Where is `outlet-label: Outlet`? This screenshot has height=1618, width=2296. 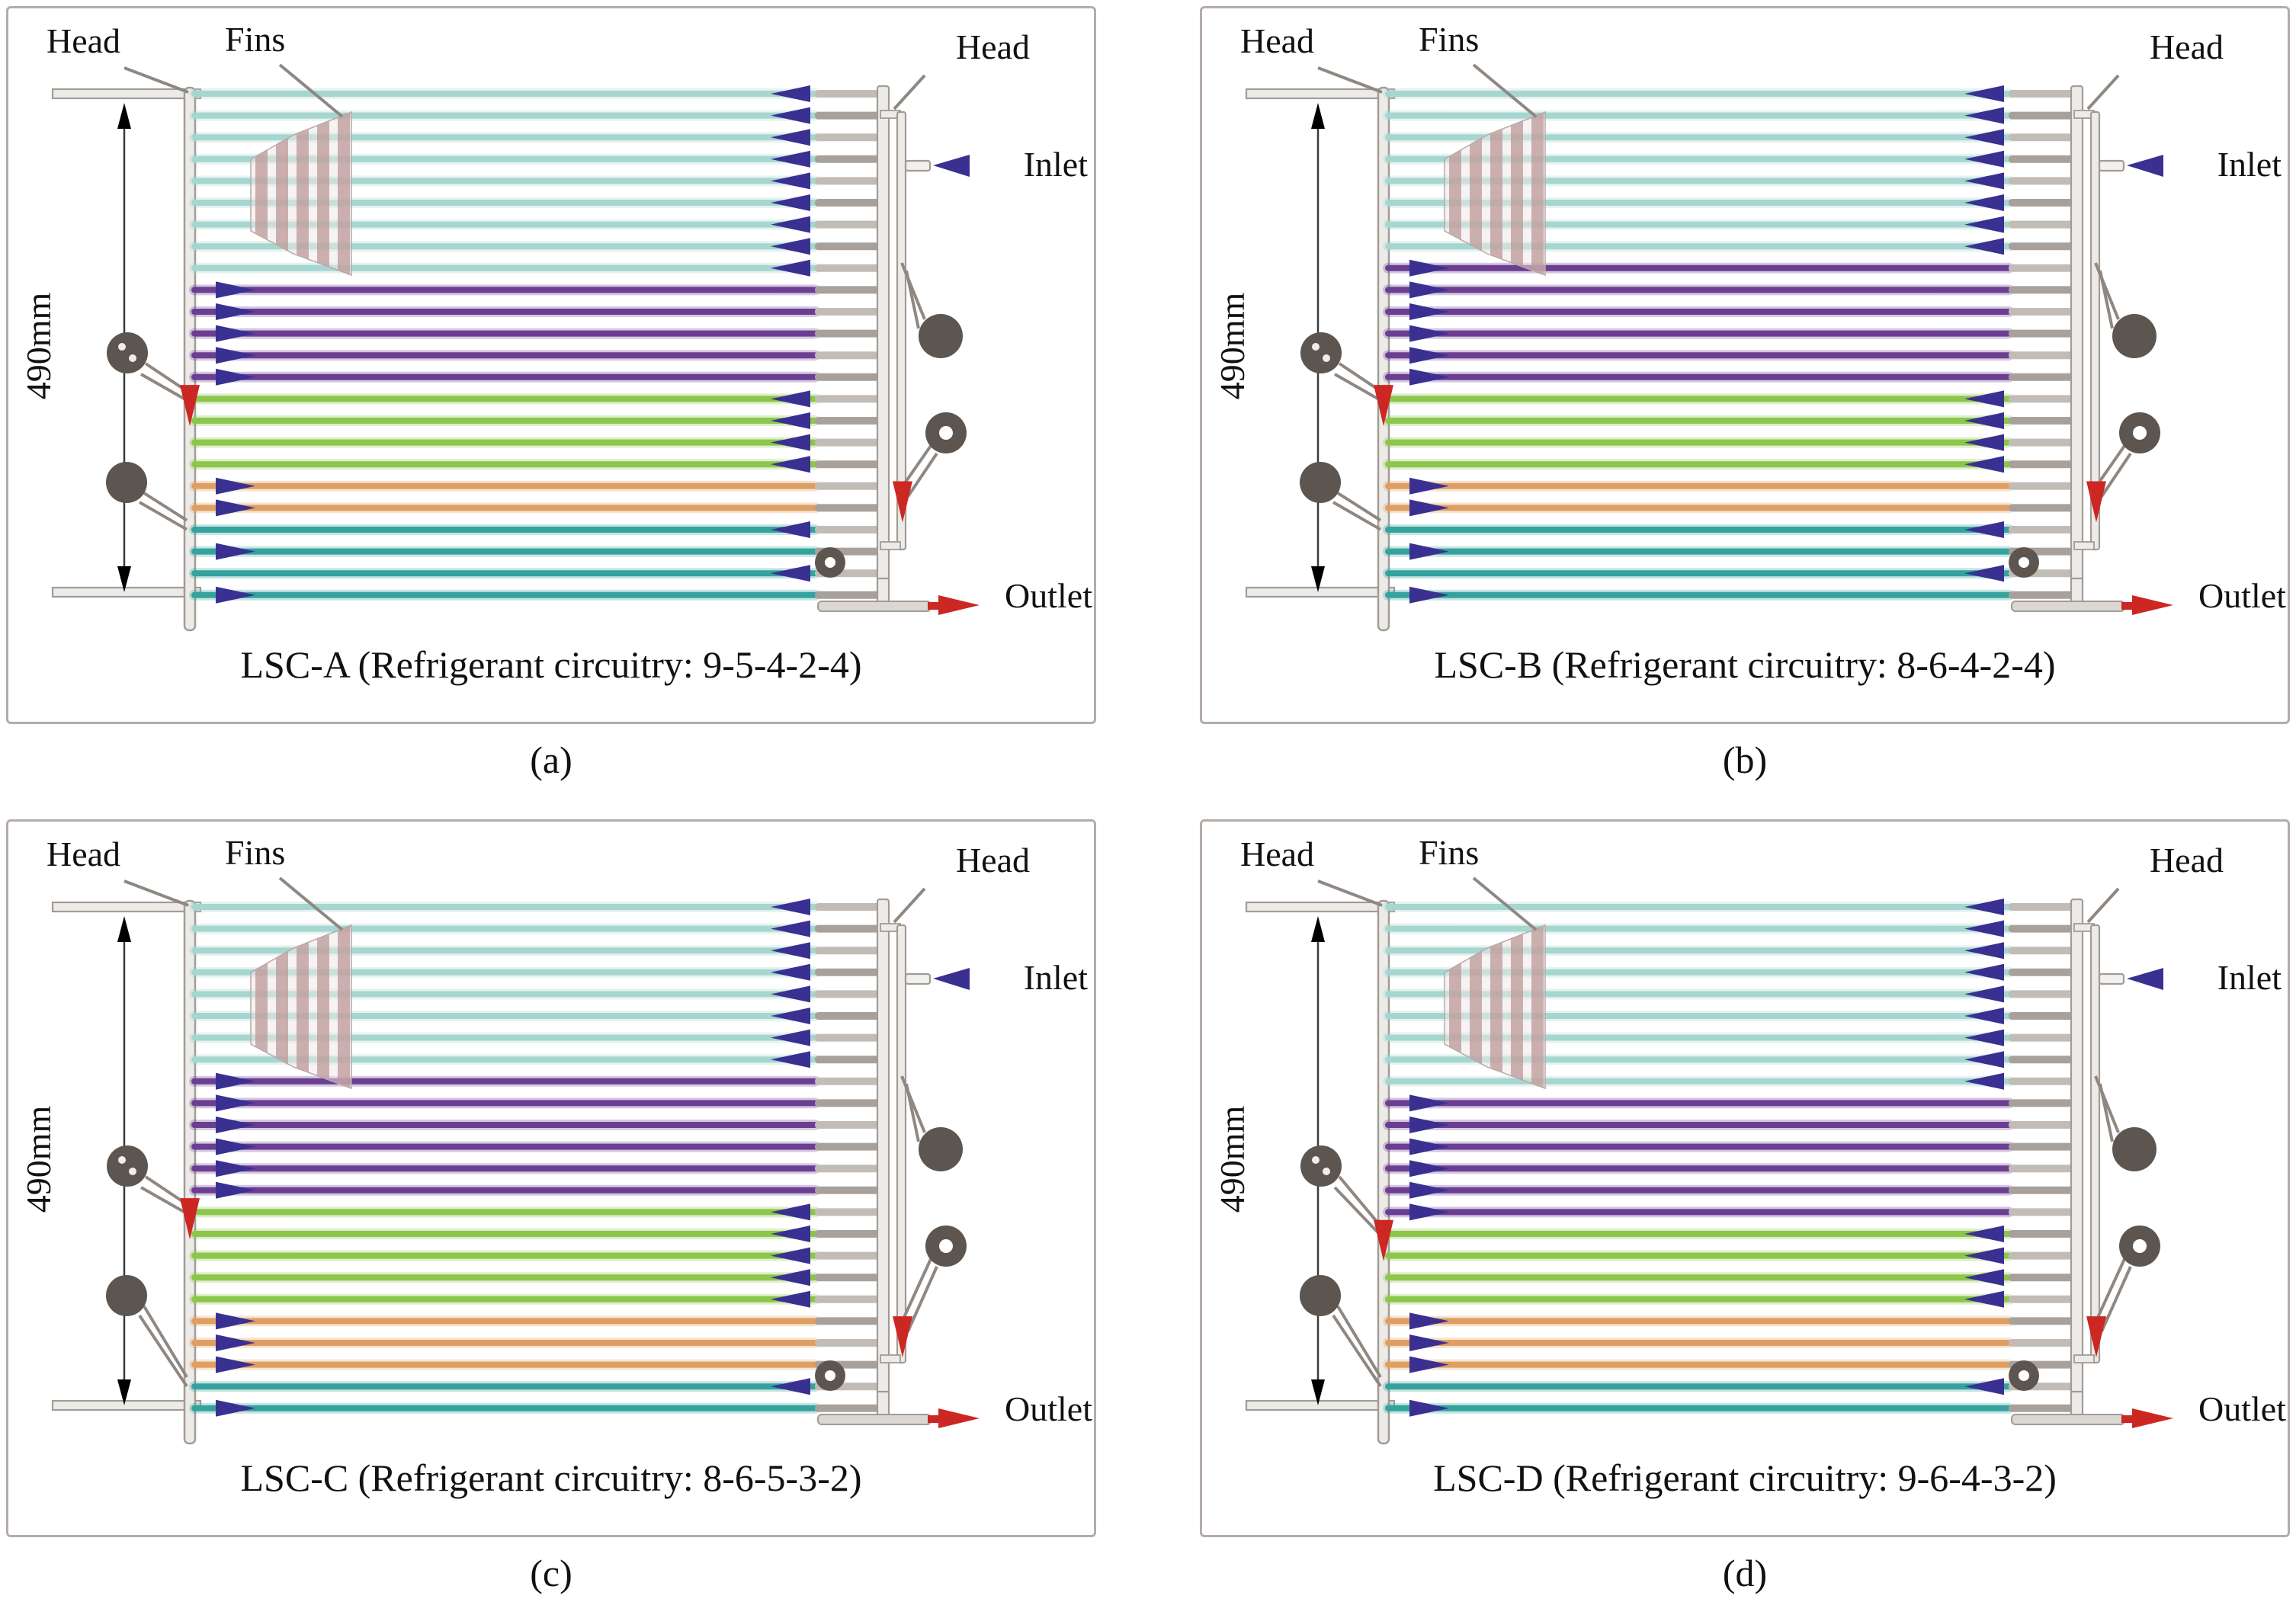 outlet-label: Outlet is located at coordinates (1048, 1408).